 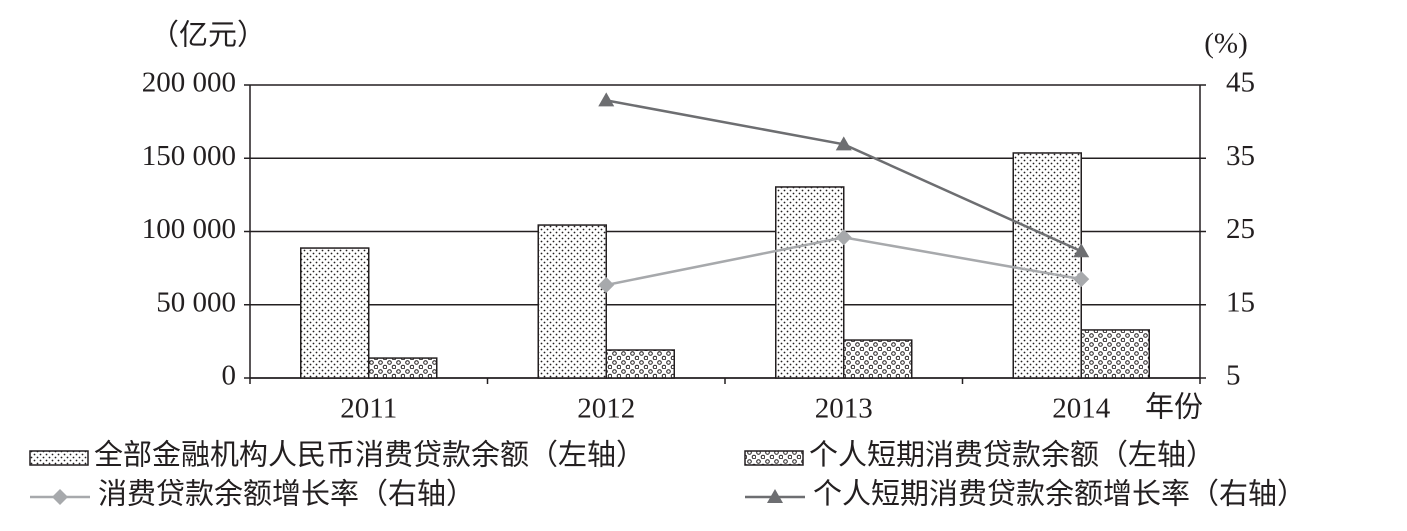 What do you see at coordinates (1240, 83) in the screenshot?
I see `y2-tick-label: 45` at bounding box center [1240, 83].